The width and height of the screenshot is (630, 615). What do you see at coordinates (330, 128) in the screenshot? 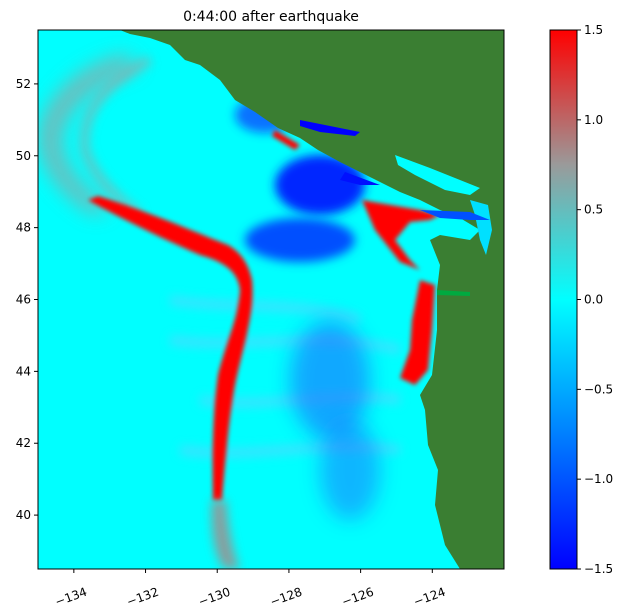
I see `vi-coastal-trough` at bounding box center [330, 128].